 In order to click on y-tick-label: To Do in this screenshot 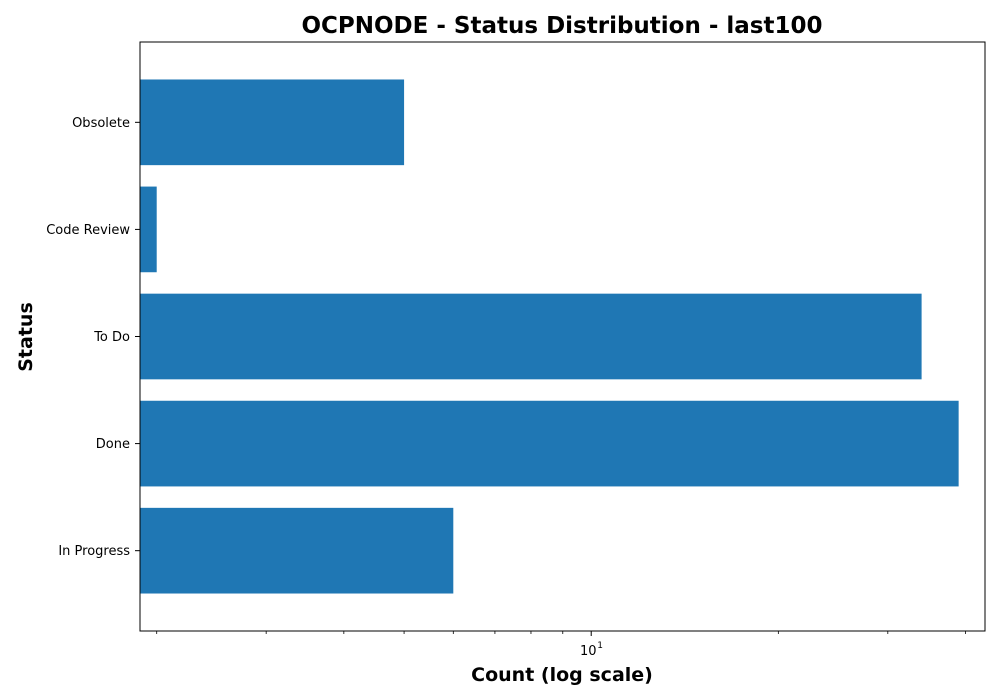, I will do `click(111, 337)`.